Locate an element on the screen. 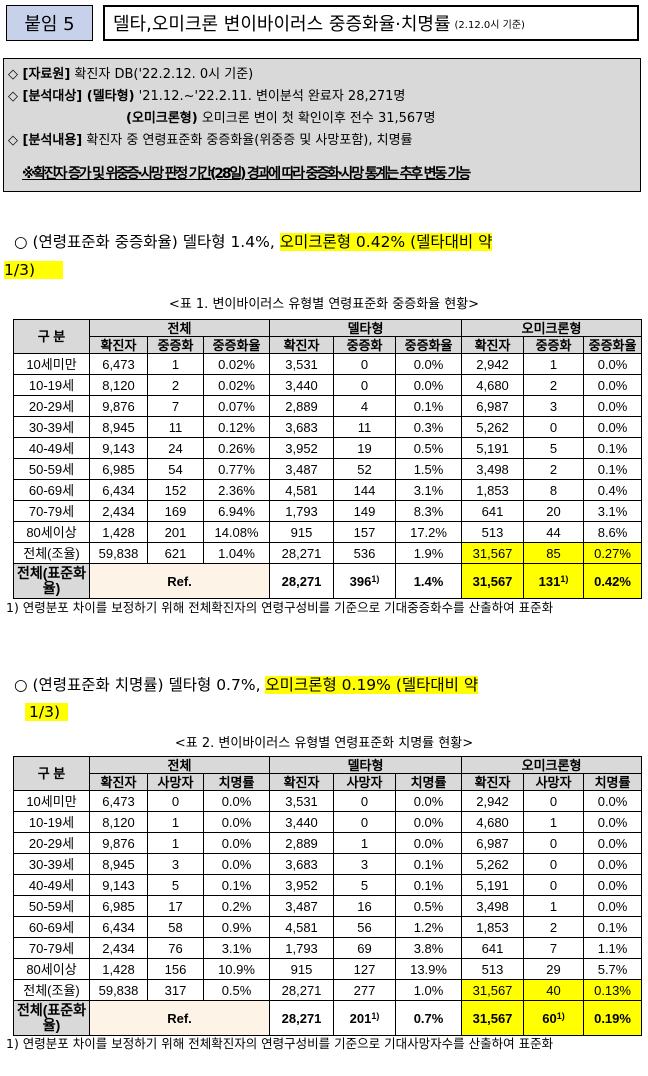 The width and height of the screenshot is (648, 1076). standardized-value-text: 0.19% is located at coordinates (612, 1018).